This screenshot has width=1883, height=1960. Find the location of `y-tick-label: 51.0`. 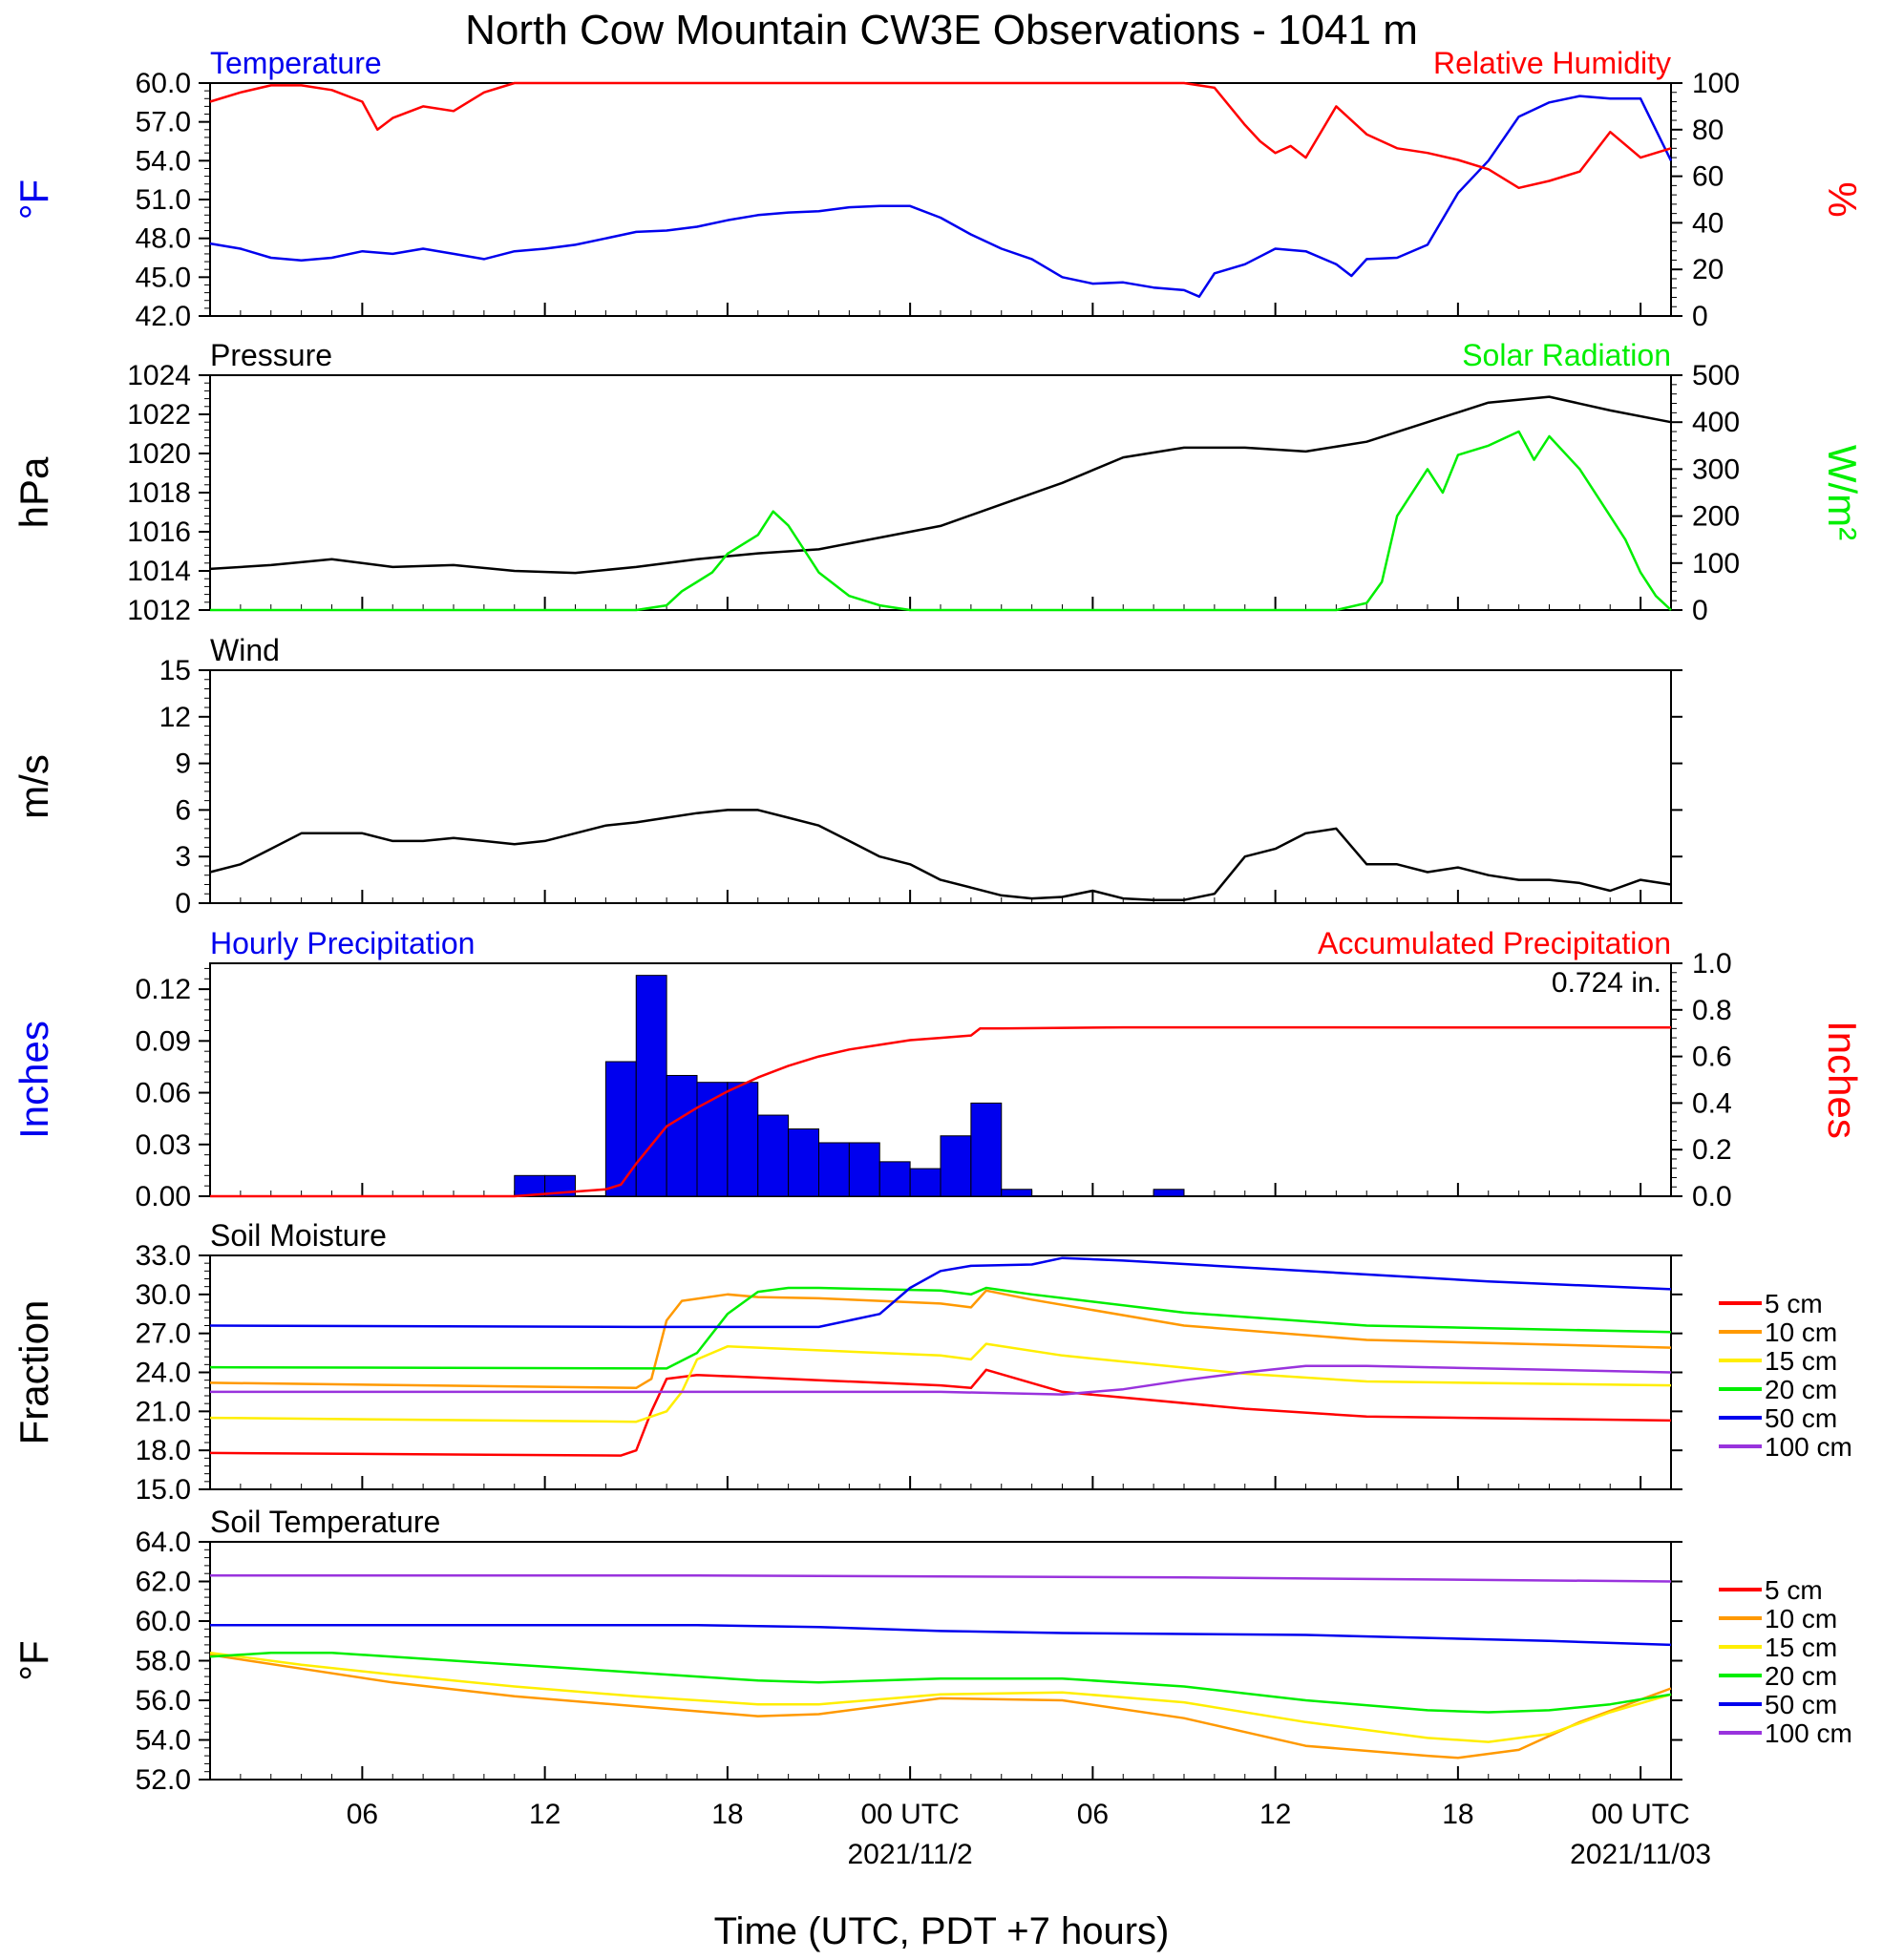

y-tick-label: 51.0 is located at coordinates (163, 200).